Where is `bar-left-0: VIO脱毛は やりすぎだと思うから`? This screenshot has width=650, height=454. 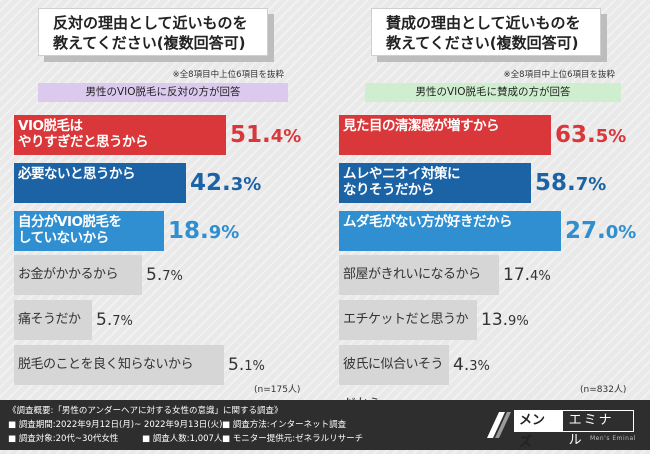 bar-left-0: VIO脱毛は やりすぎだと思うから is located at coordinates (120, 135).